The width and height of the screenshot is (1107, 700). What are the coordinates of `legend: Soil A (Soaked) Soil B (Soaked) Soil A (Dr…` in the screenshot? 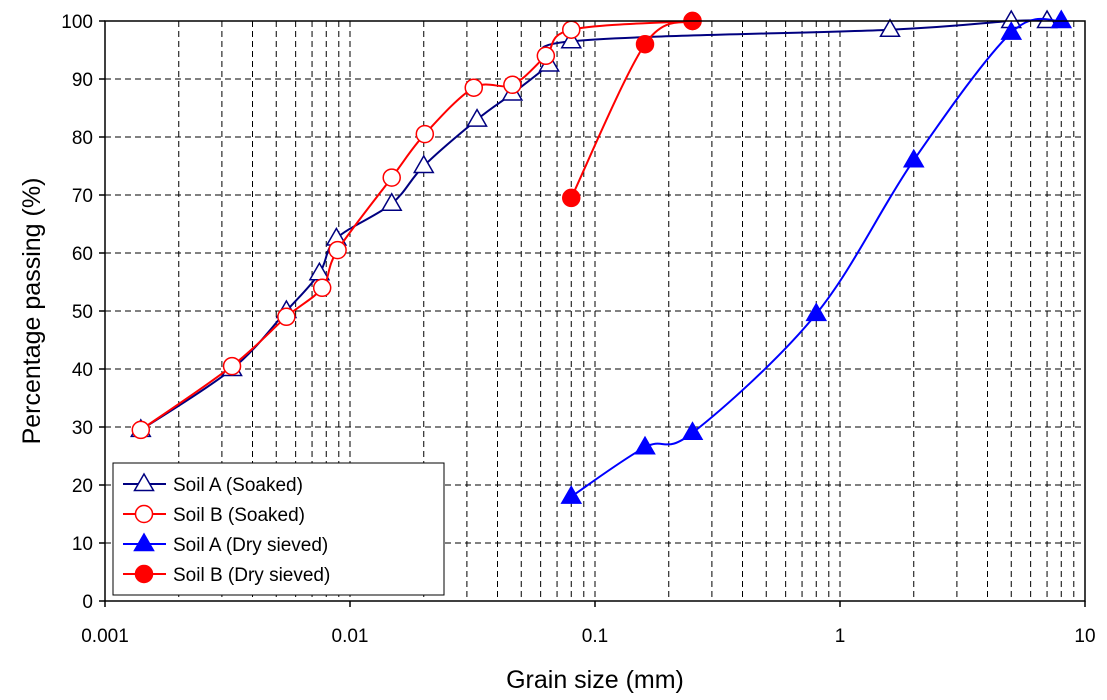 It's located at (278, 529).